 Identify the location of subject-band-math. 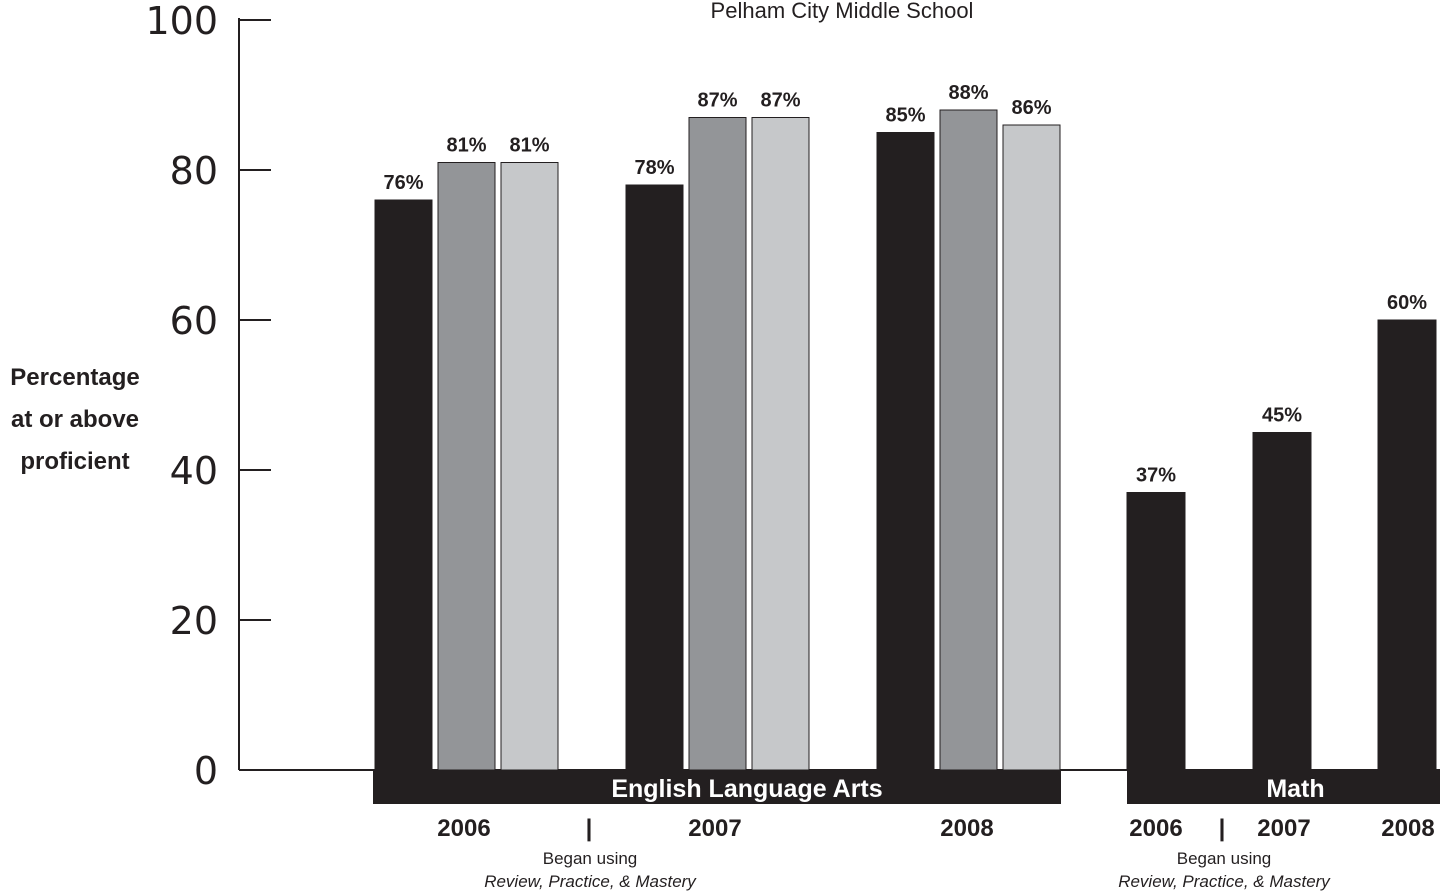
(1283, 787).